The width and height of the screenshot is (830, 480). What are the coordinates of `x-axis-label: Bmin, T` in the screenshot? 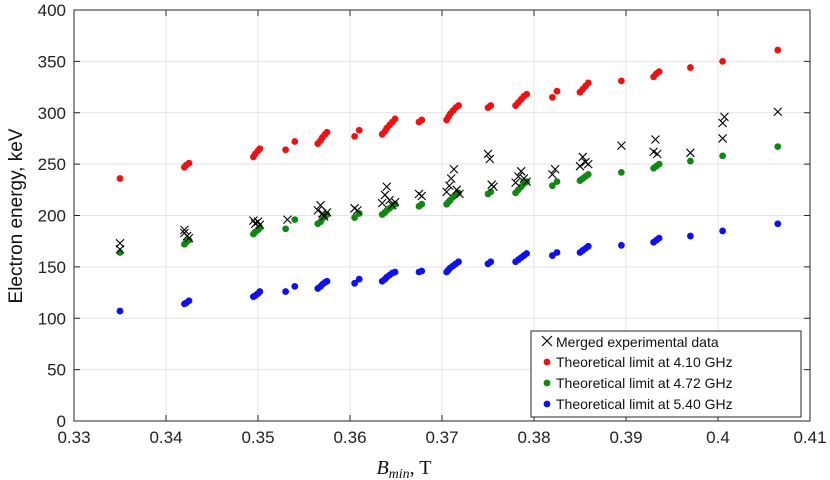 It's located at (403, 468).